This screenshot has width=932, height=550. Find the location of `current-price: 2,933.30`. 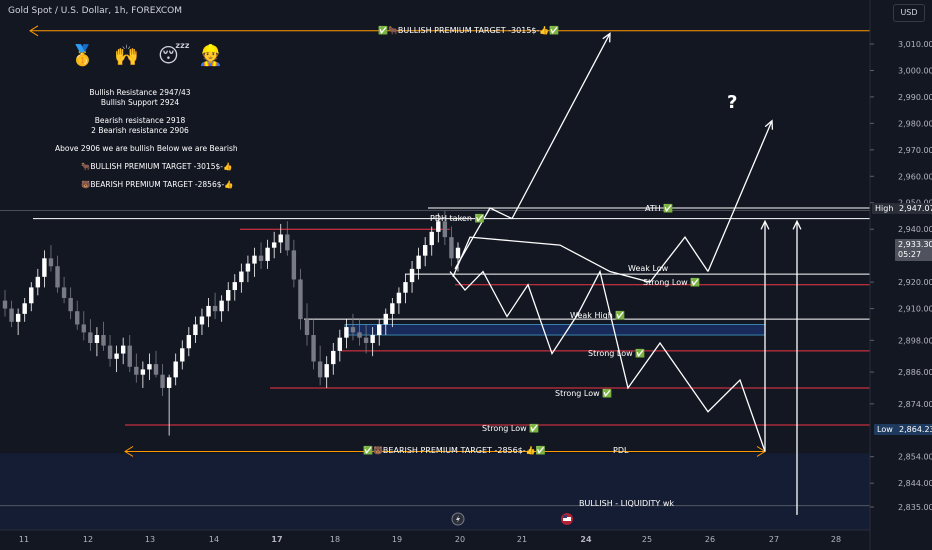

current-price: 2,933.30 is located at coordinates (915, 244).